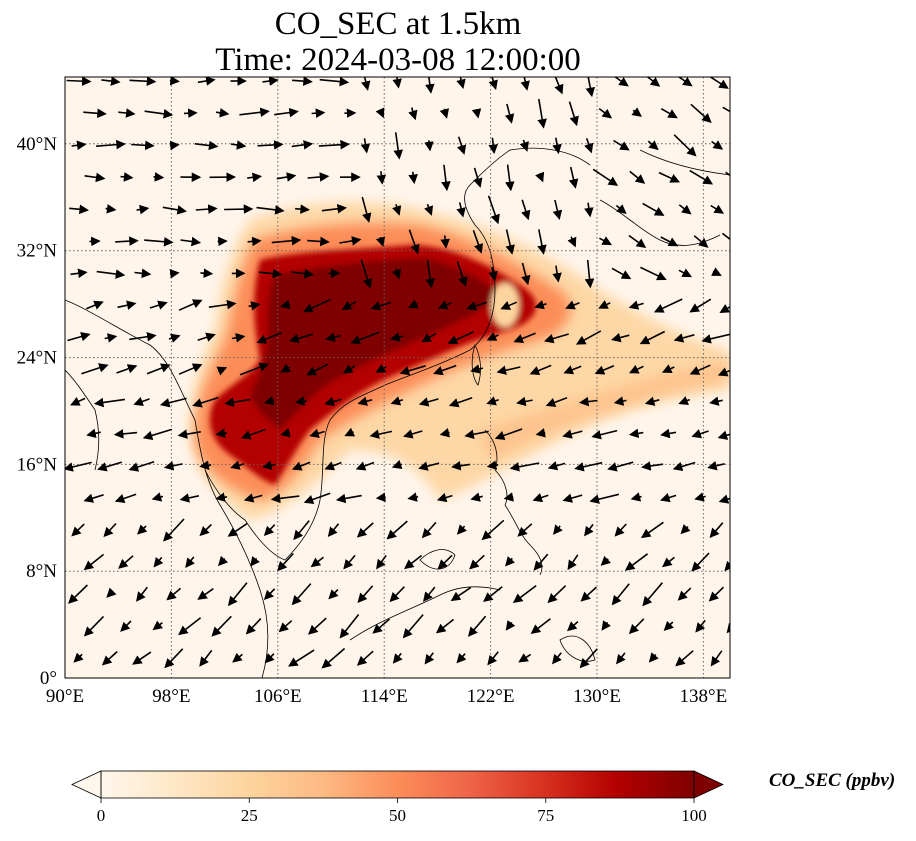 The height and width of the screenshot is (841, 916). I want to click on x-tick-label: 90°E, so click(65, 696).